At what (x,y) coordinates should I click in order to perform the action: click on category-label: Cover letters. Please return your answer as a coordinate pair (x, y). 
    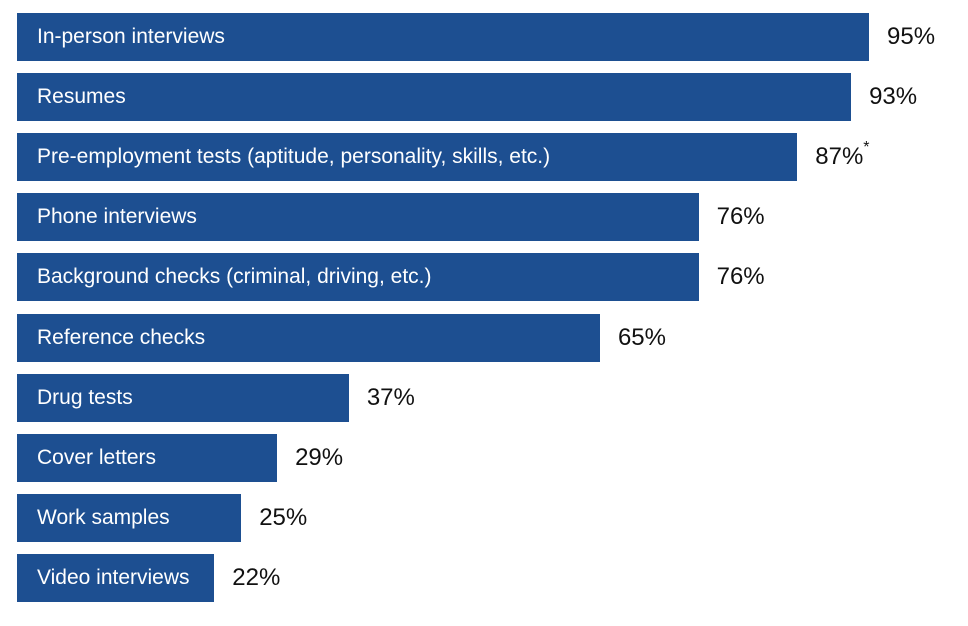
    Looking at the image, I should click on (97, 457).